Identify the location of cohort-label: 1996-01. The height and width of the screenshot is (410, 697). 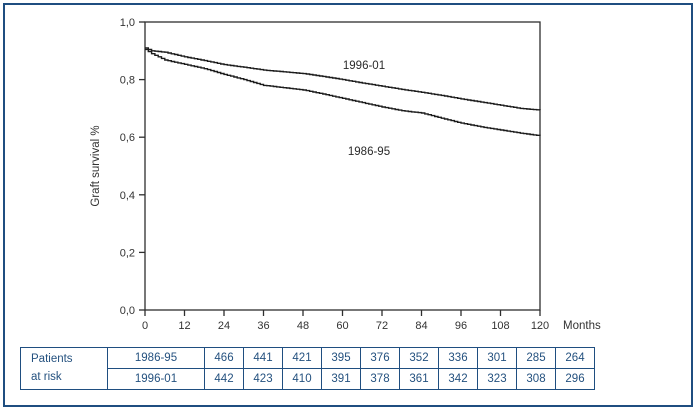
(156, 379).